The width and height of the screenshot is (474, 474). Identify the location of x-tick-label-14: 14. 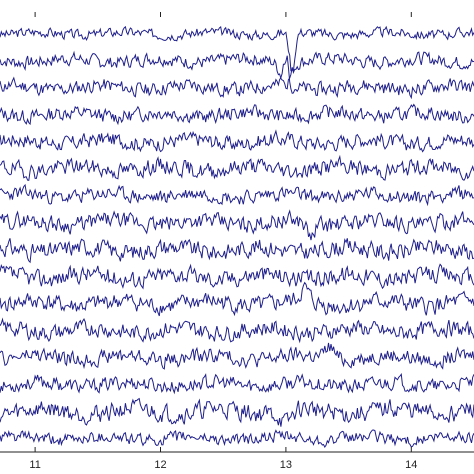
(411, 465).